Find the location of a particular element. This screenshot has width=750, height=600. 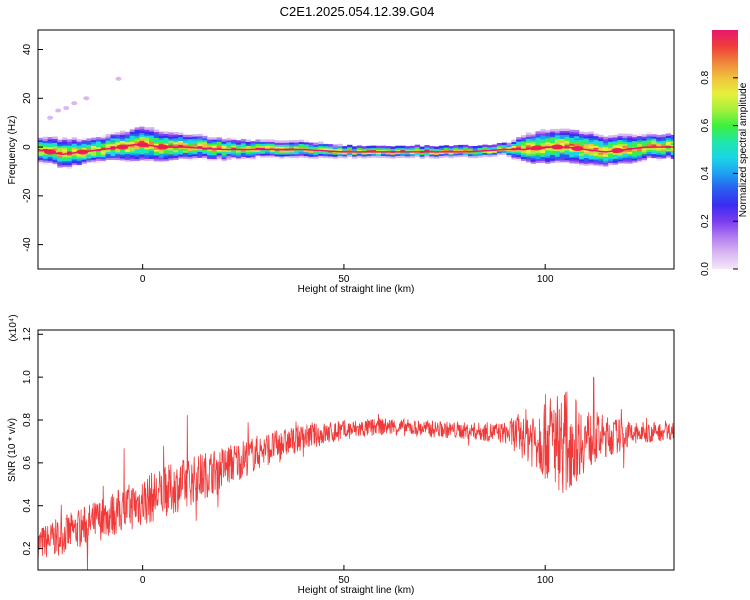

snr-y-tick-label: 0.2 is located at coordinates (27, 548).